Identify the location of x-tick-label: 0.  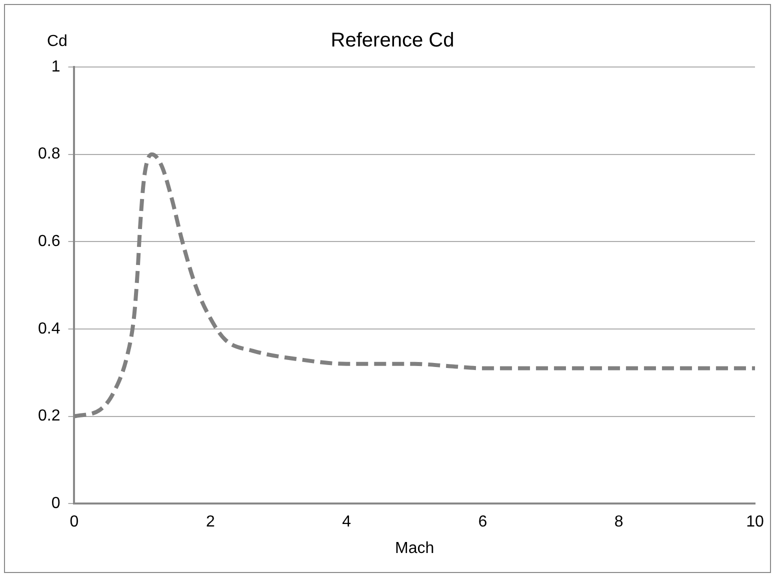
(74, 522).